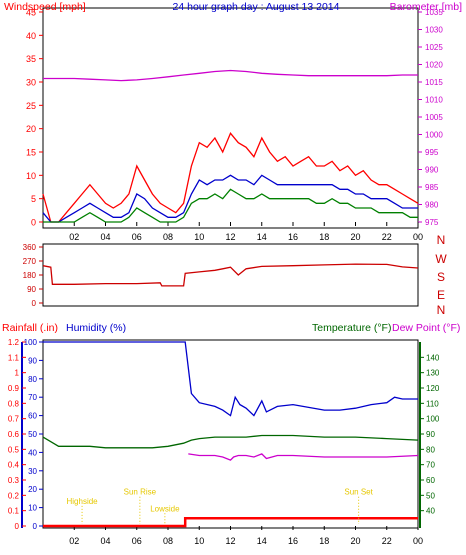 The image size is (466, 555). I want to click on humidity-tick-label: 80, so click(32, 379).